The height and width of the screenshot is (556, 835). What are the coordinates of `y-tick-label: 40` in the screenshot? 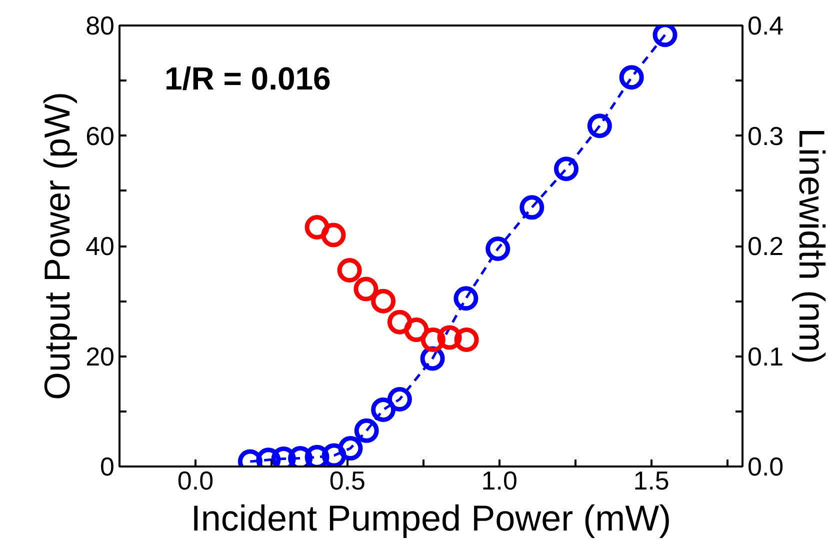 It's located at (100, 246).